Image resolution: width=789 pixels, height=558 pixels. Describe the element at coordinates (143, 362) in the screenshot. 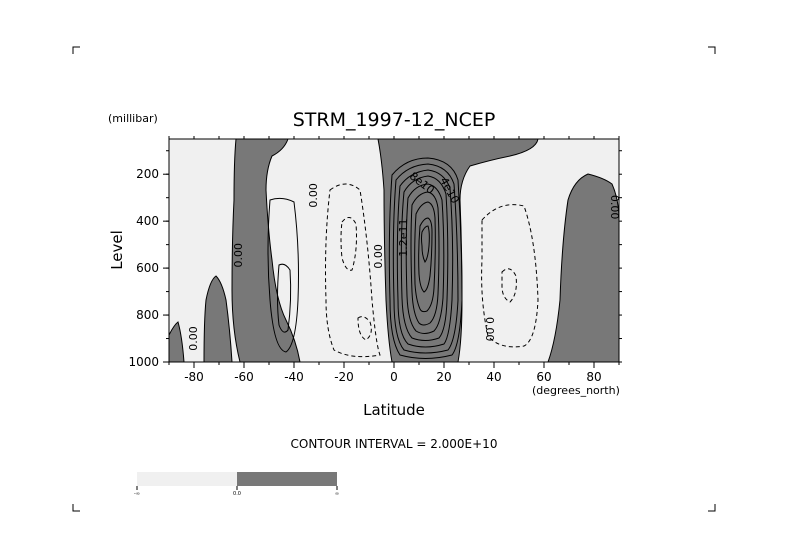

I see `y-tick-label: 1000` at that location.